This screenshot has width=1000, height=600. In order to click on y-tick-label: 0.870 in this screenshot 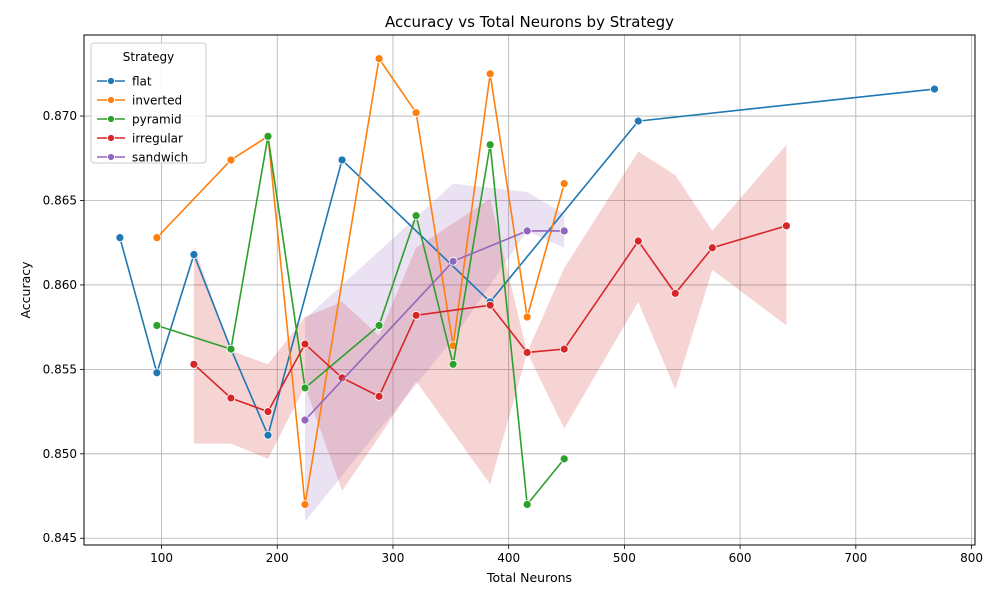, I will do `click(60, 116)`.